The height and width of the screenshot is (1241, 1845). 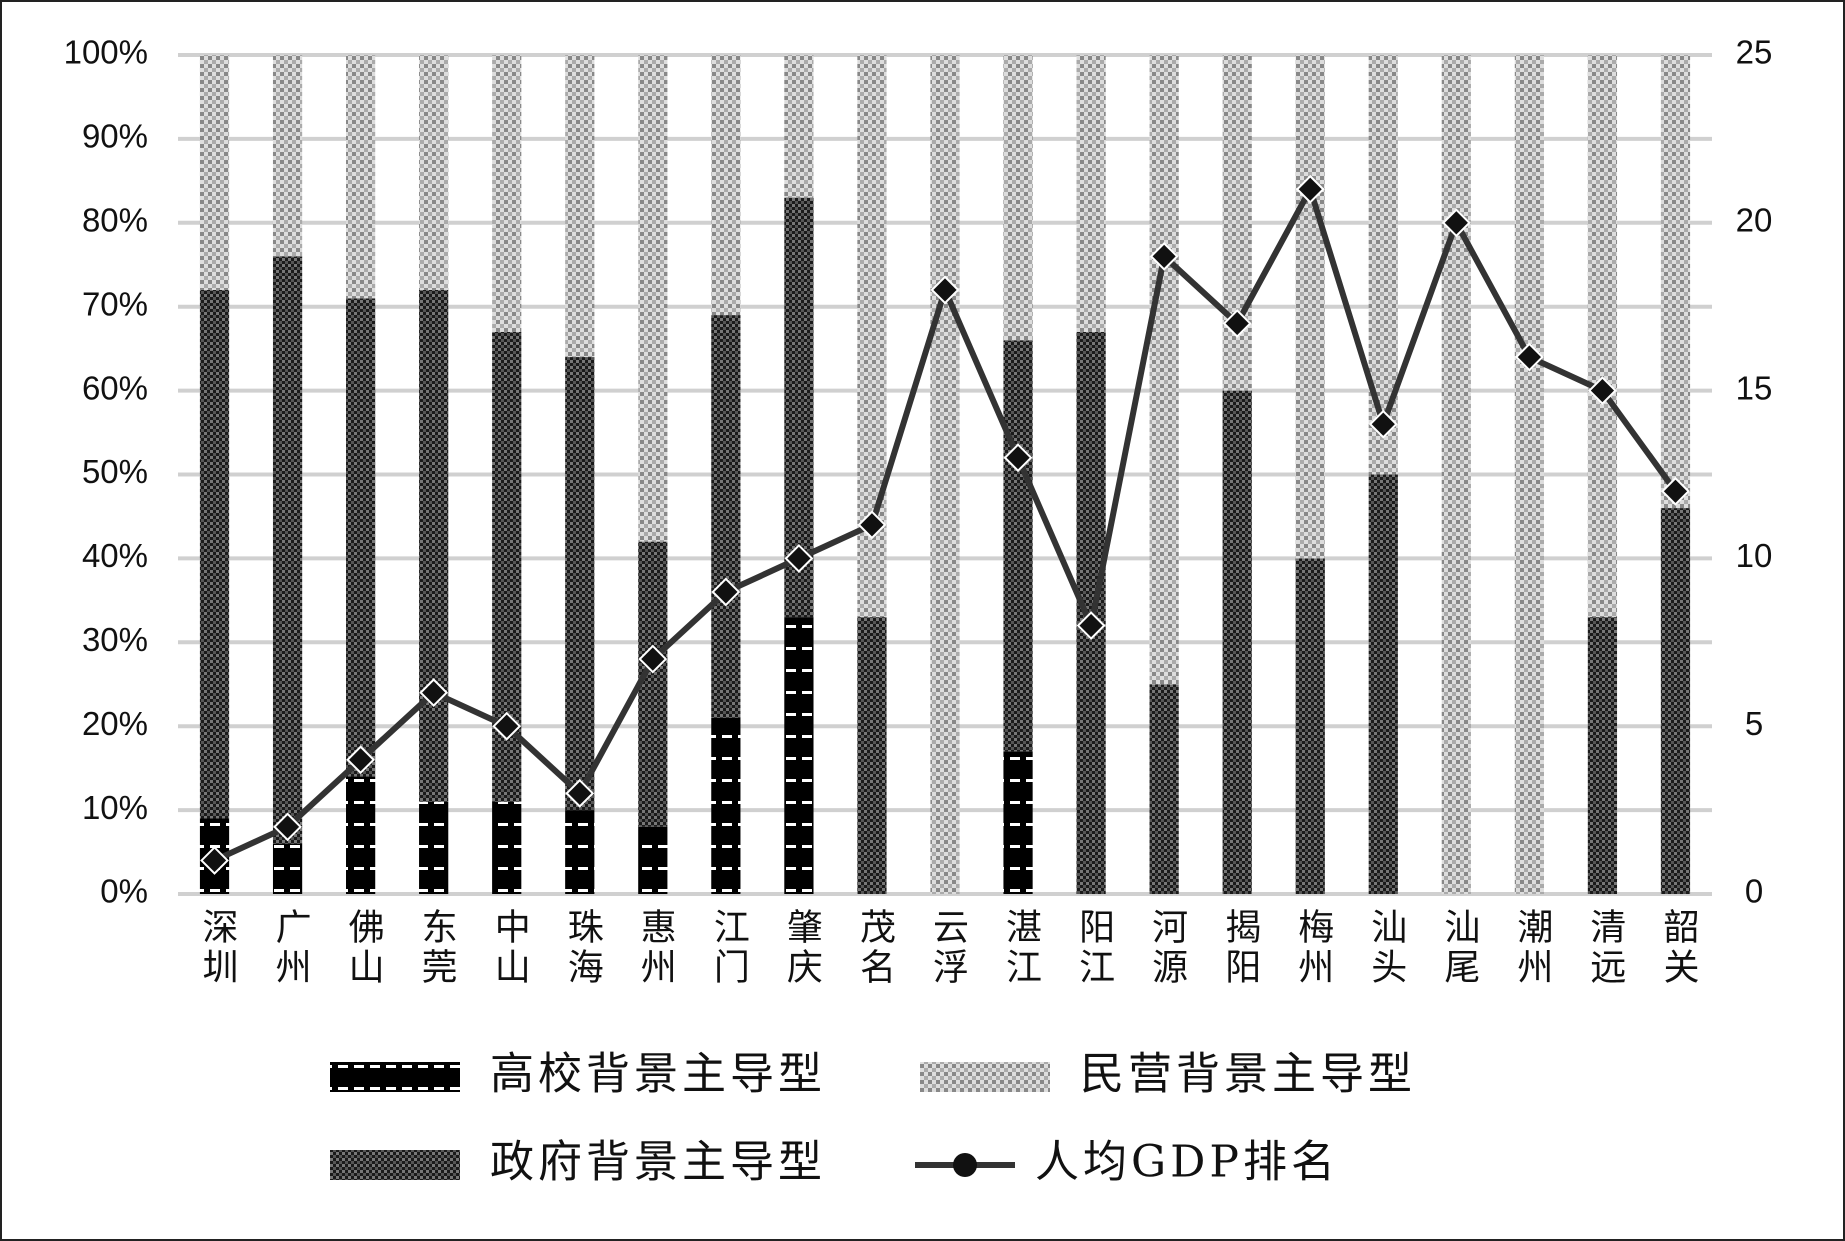 I want to click on x-tick-label: 揭阳, so click(x=1239, y=948).